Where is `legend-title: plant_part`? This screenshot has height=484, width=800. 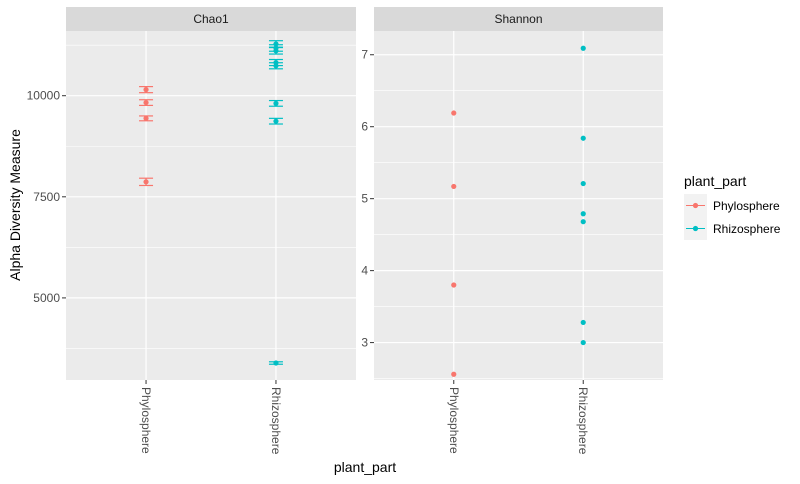
legend-title: plant_part is located at coordinates (715, 181).